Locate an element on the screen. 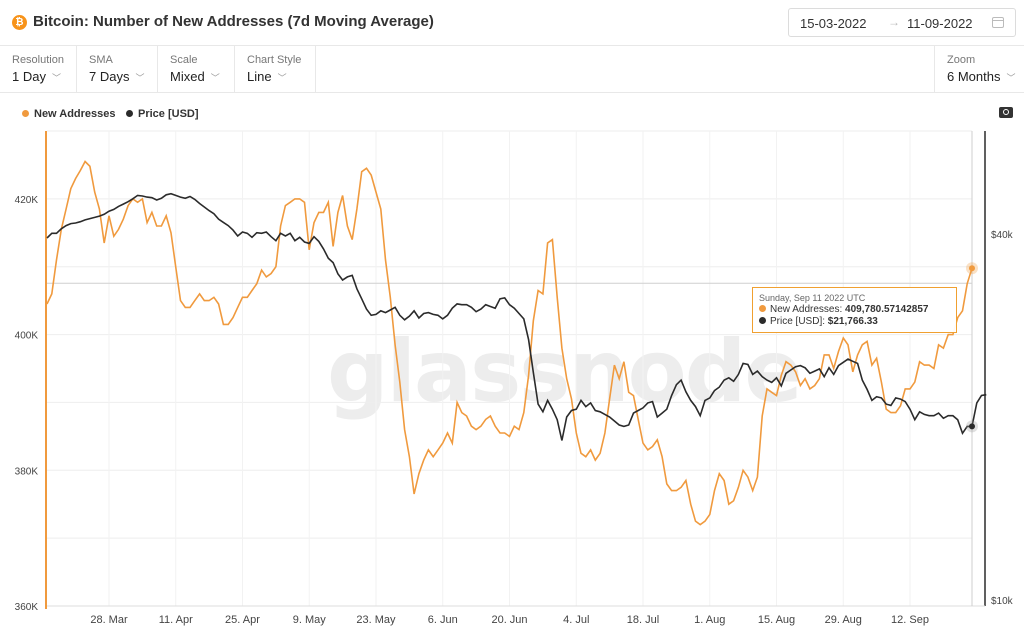 This screenshot has width=1024, height=631. chart-style-label: Chart Style is located at coordinates (274, 60).